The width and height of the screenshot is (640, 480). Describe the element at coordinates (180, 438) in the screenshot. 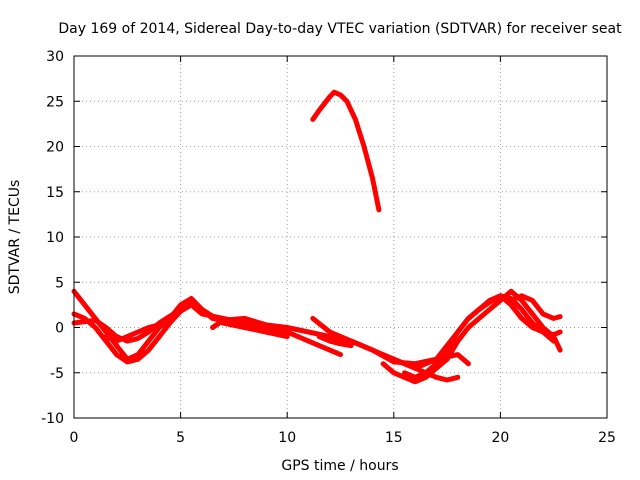

I see `x-tick-label: 5` at that location.